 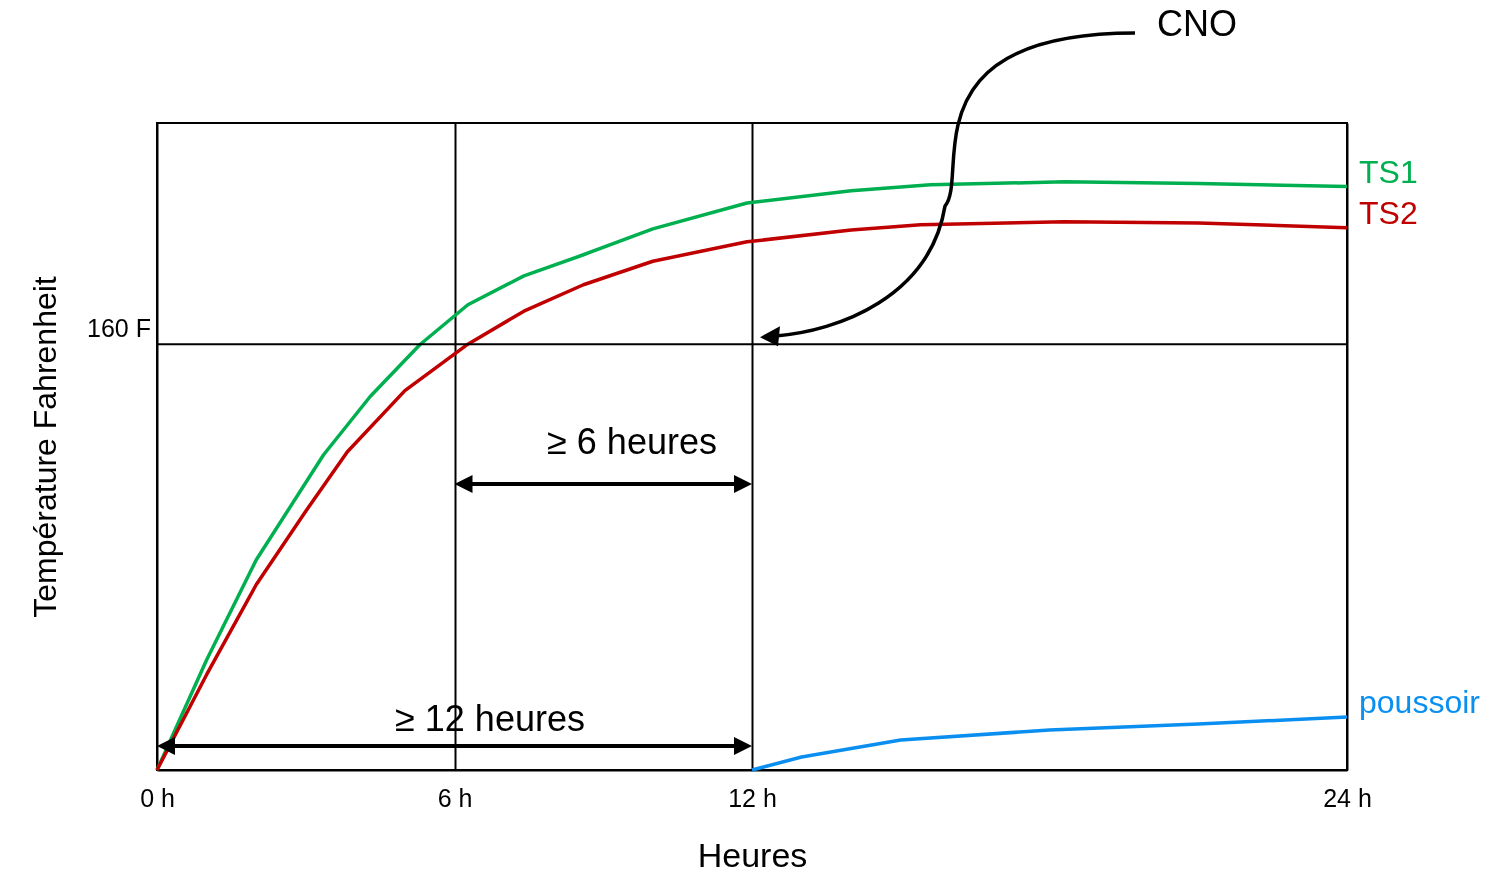 I want to click on series-label: TS2, so click(x=1388, y=212).